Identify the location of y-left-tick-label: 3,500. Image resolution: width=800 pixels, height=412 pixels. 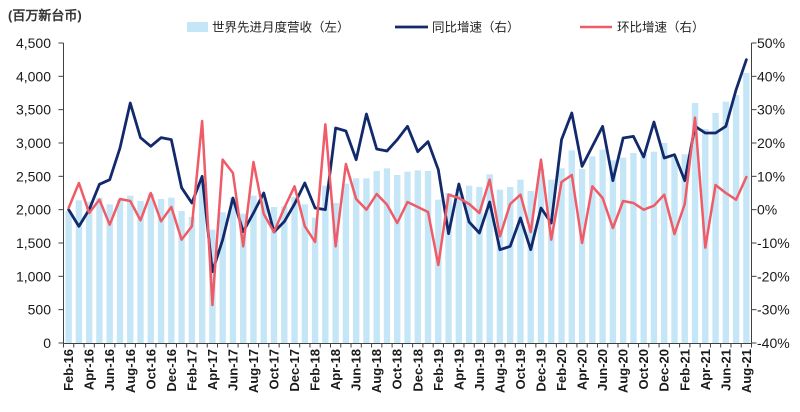
(33, 110).